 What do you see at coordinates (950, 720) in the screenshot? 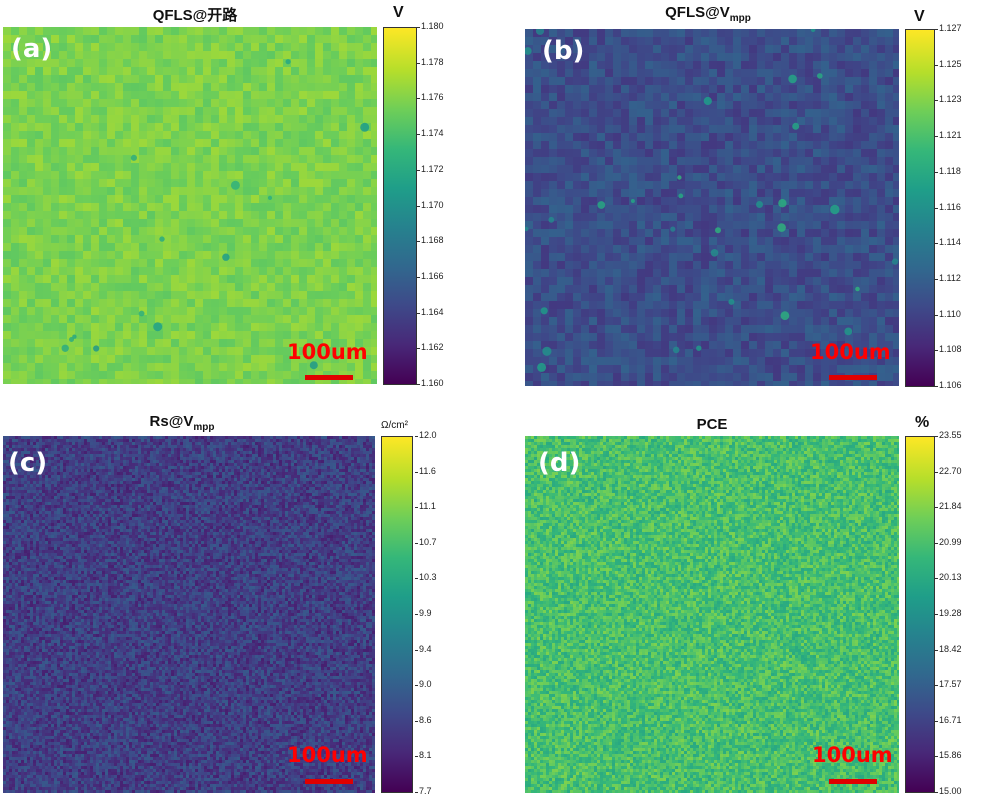
I see `cbar-tick-label: 16.71` at bounding box center [950, 720].